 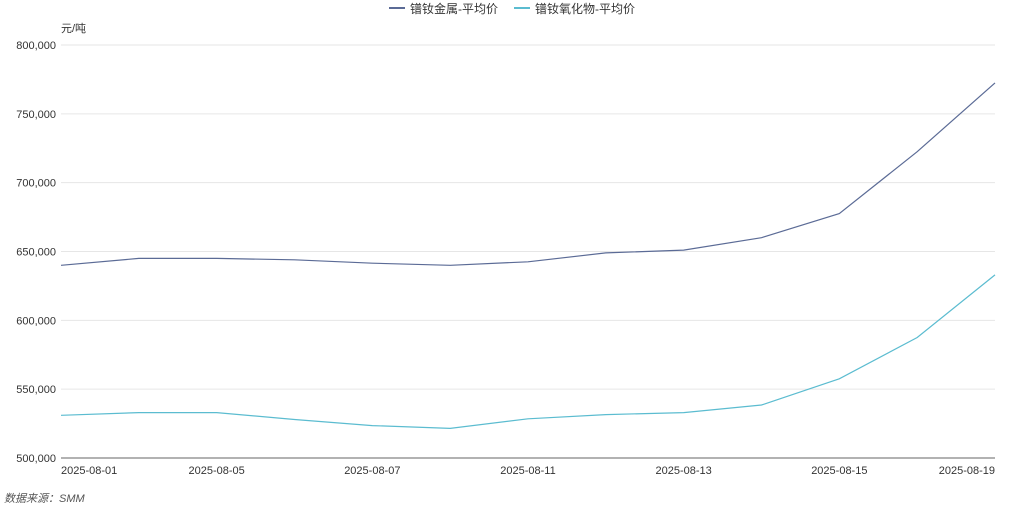 I want to click on x-tick-label: 2025-08-07, so click(x=372, y=471).